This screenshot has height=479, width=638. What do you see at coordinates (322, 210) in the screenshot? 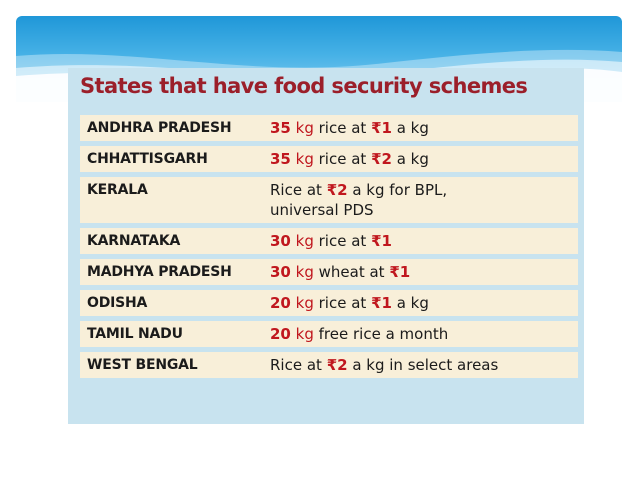
I see `scheme-text: universal PDS` at bounding box center [322, 210].